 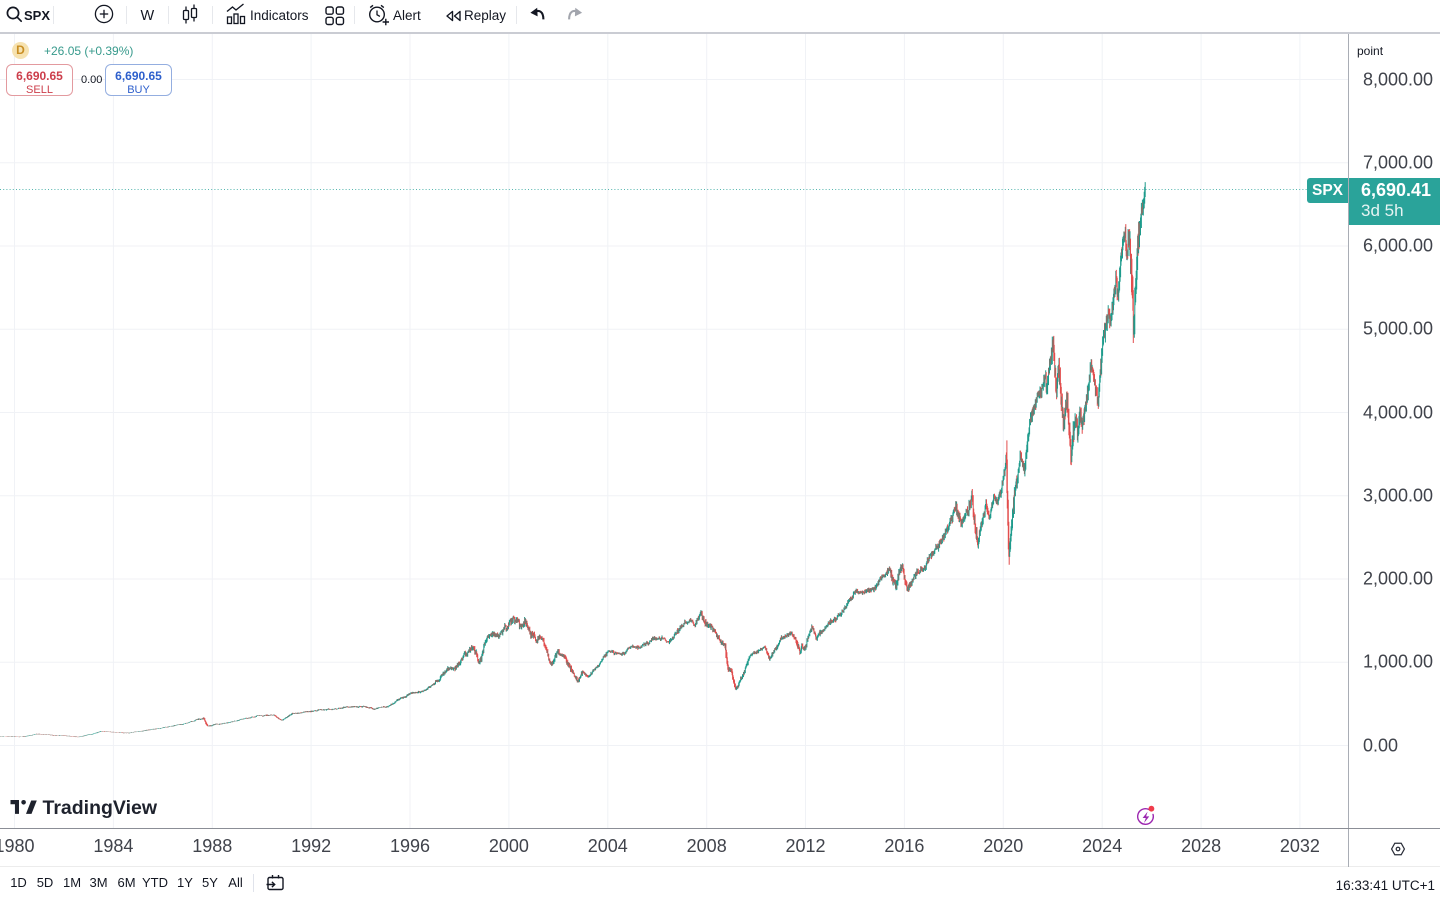 I want to click on svg-text: TradingView, so click(x=100, y=808).